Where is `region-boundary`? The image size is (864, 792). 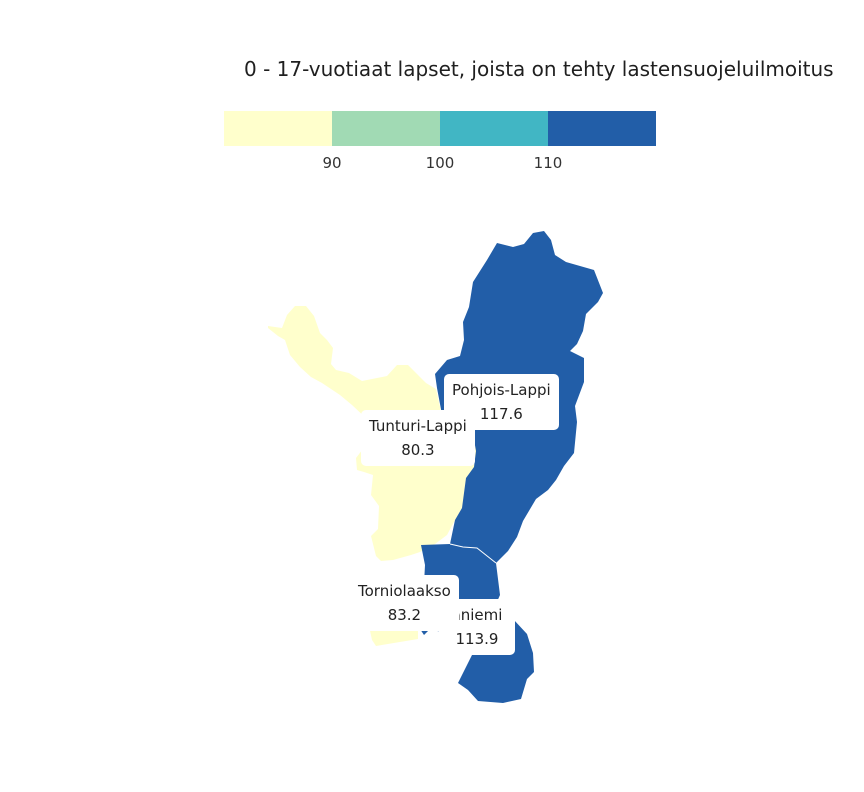
region-boundary is located at coordinates (473, 553).